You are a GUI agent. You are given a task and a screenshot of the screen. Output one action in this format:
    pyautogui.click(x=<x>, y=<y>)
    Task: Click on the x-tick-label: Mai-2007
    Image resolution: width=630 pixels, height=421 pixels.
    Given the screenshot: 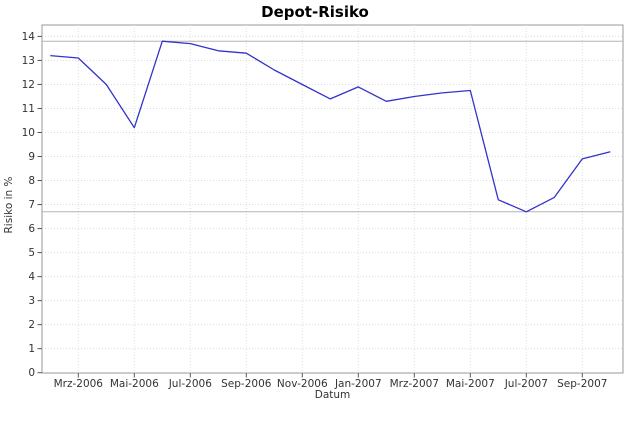 What is the action you would take?
    pyautogui.click(x=470, y=384)
    